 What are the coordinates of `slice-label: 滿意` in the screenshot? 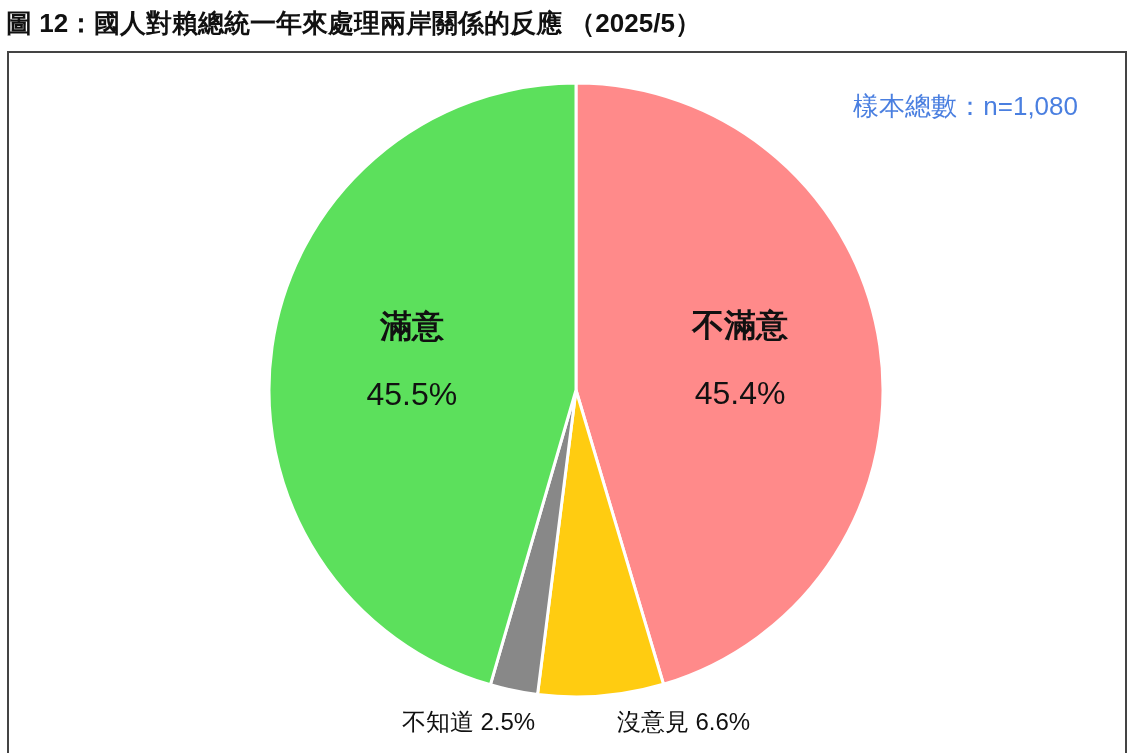 It's located at (411, 325).